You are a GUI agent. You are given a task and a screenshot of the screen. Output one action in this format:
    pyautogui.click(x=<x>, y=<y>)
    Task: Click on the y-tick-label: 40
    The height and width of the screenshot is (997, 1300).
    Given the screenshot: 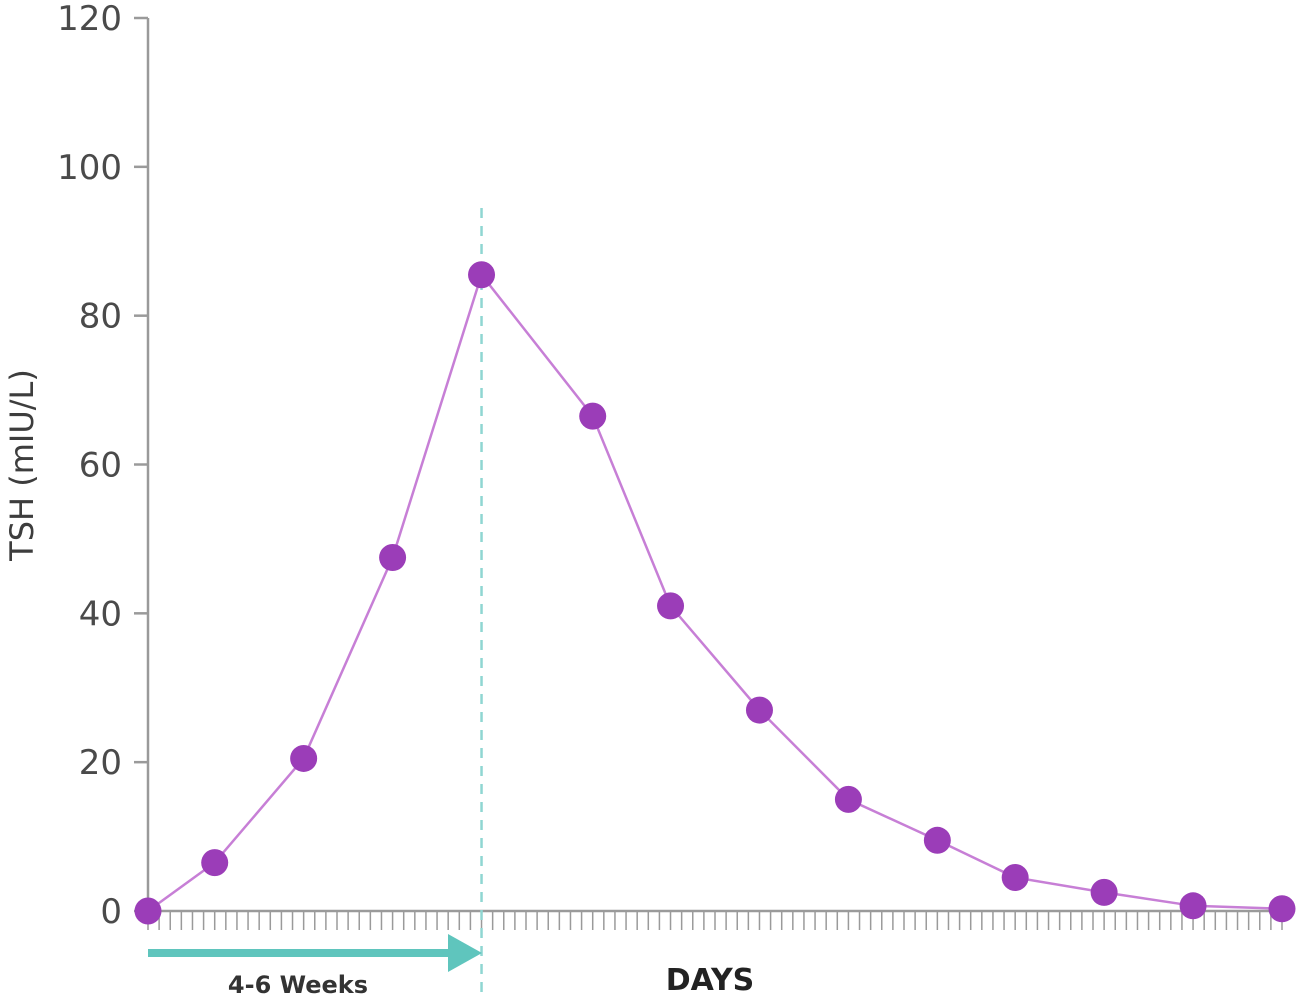 What is the action you would take?
    pyautogui.click(x=100, y=614)
    